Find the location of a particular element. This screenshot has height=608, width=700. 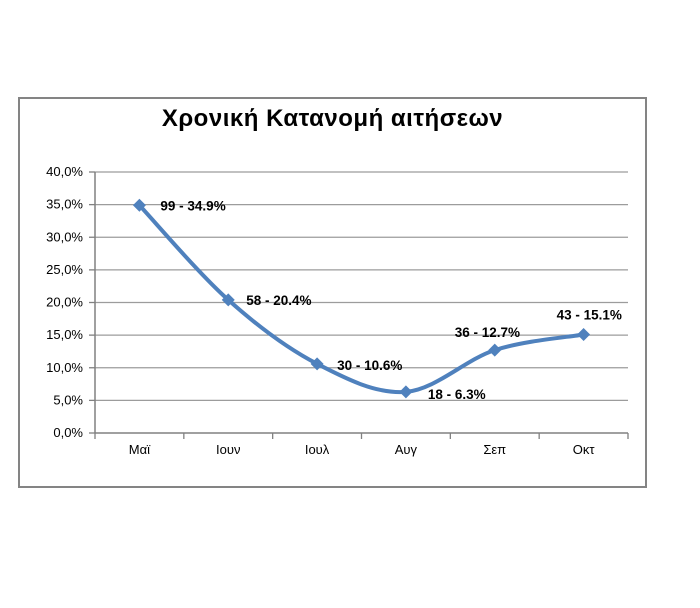

x-axis-category-label: Αυγ is located at coordinates (406, 449).